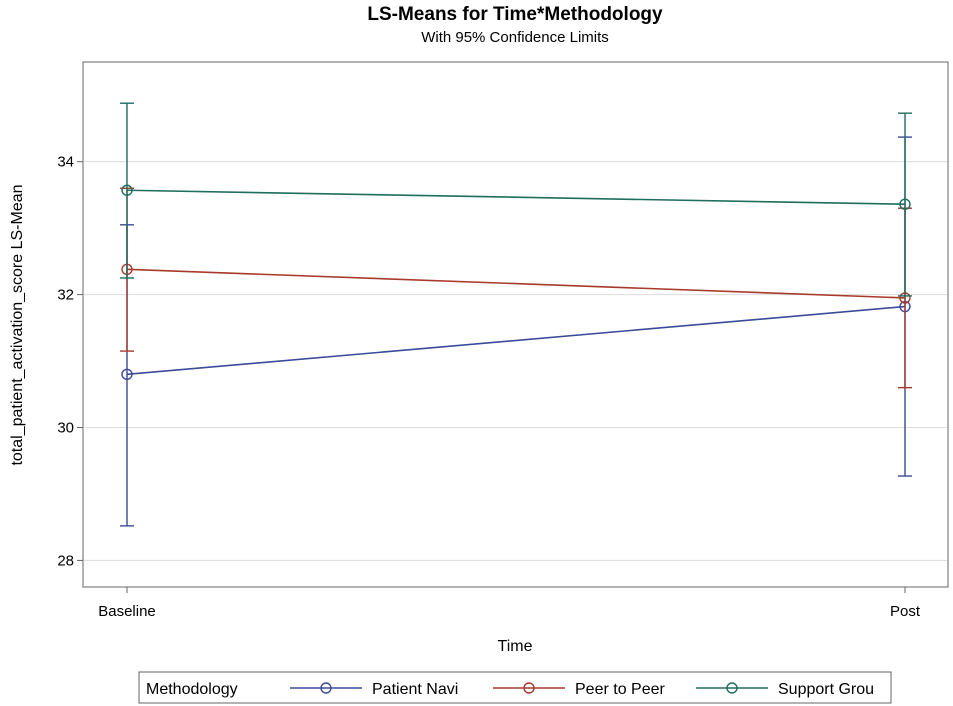 The width and height of the screenshot is (953, 706). What do you see at coordinates (415, 689) in the screenshot?
I see `legend-label: Patient Navi` at bounding box center [415, 689].